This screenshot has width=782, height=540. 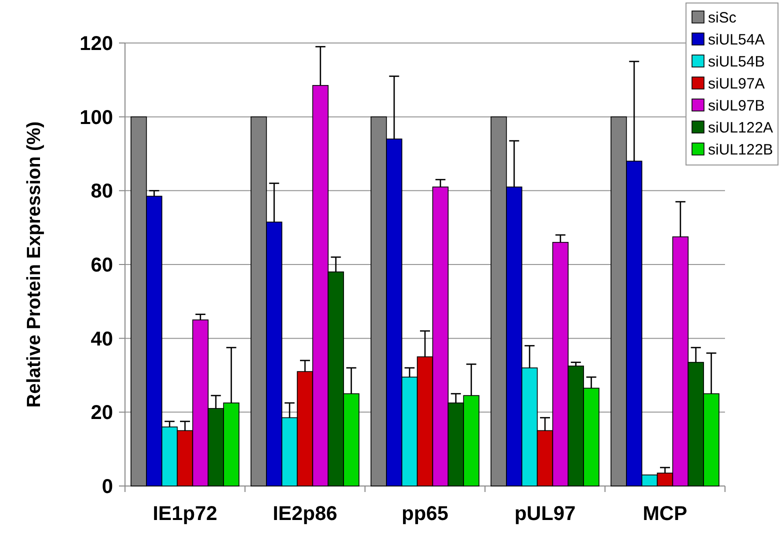 I want to click on x-tick-label: MCP, so click(x=665, y=514).